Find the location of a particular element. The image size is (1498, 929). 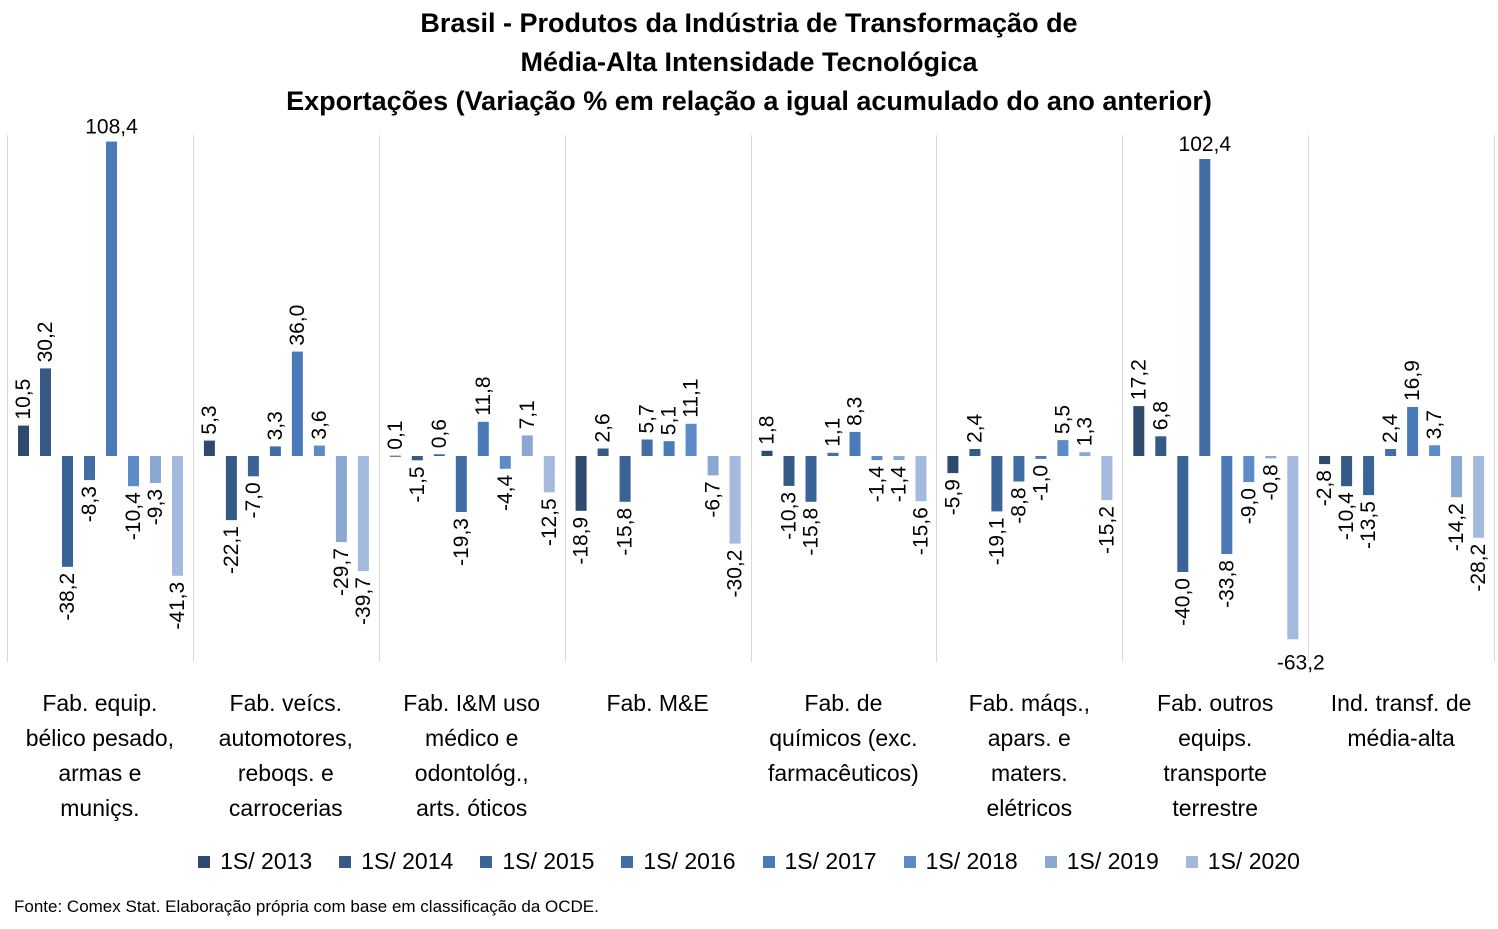

data-label: 30,2 is located at coordinates (45, 342).